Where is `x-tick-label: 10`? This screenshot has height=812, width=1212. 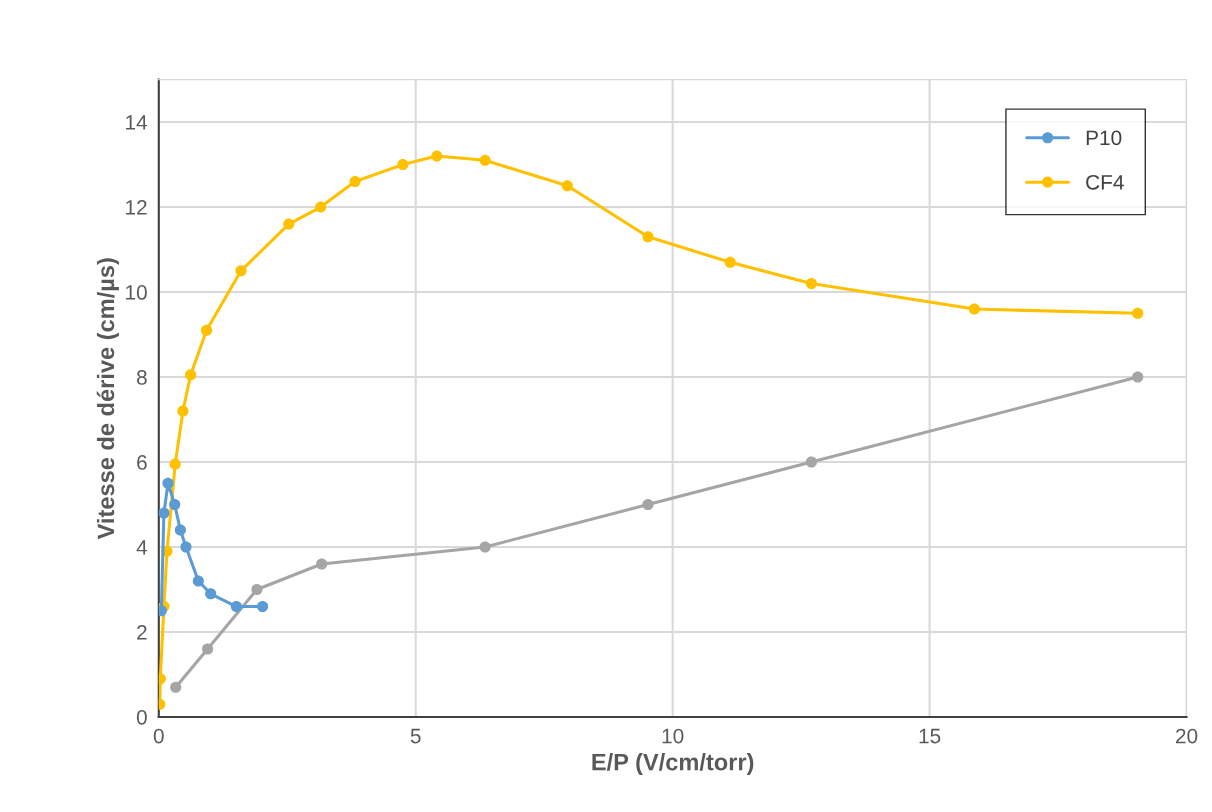
x-tick-label: 10 is located at coordinates (673, 736).